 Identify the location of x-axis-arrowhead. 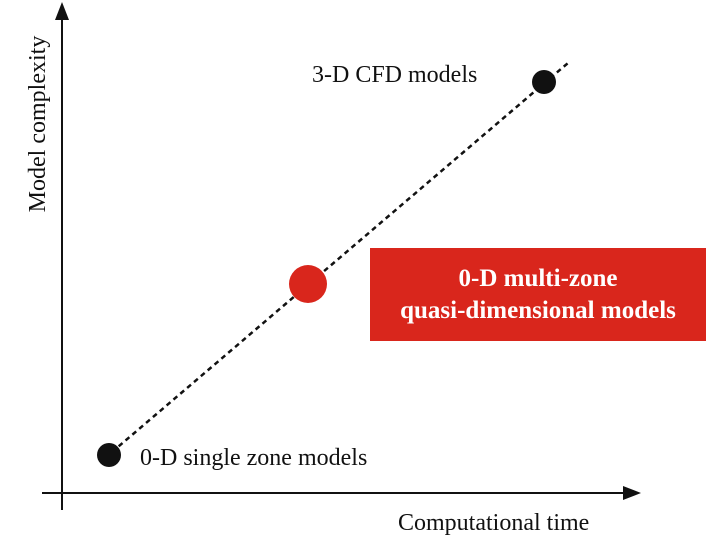
(632, 493).